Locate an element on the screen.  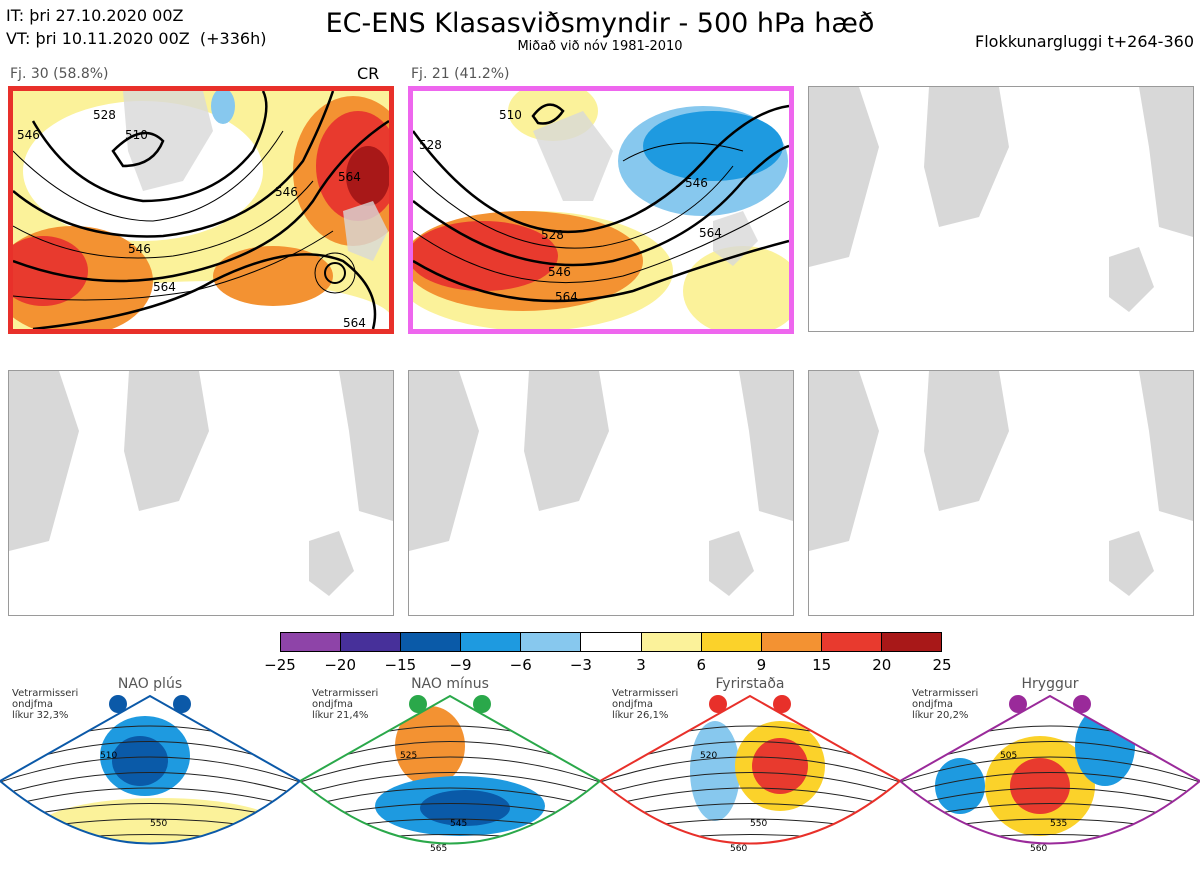
regime-name: NAO plús is located at coordinates (150, 684).